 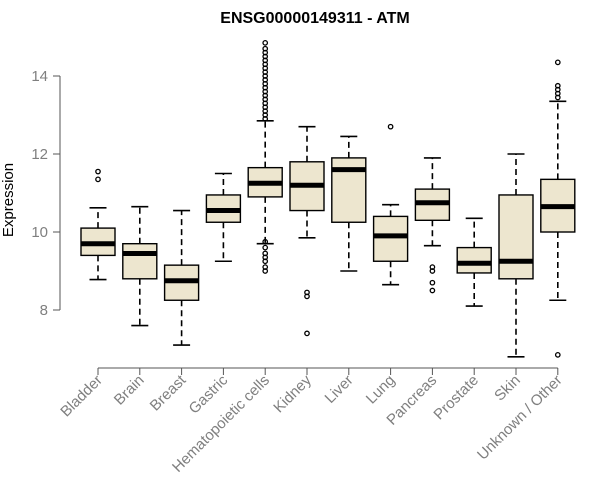 I want to click on chart-title: ENSG00000149311 - ATM, so click(x=314, y=18).